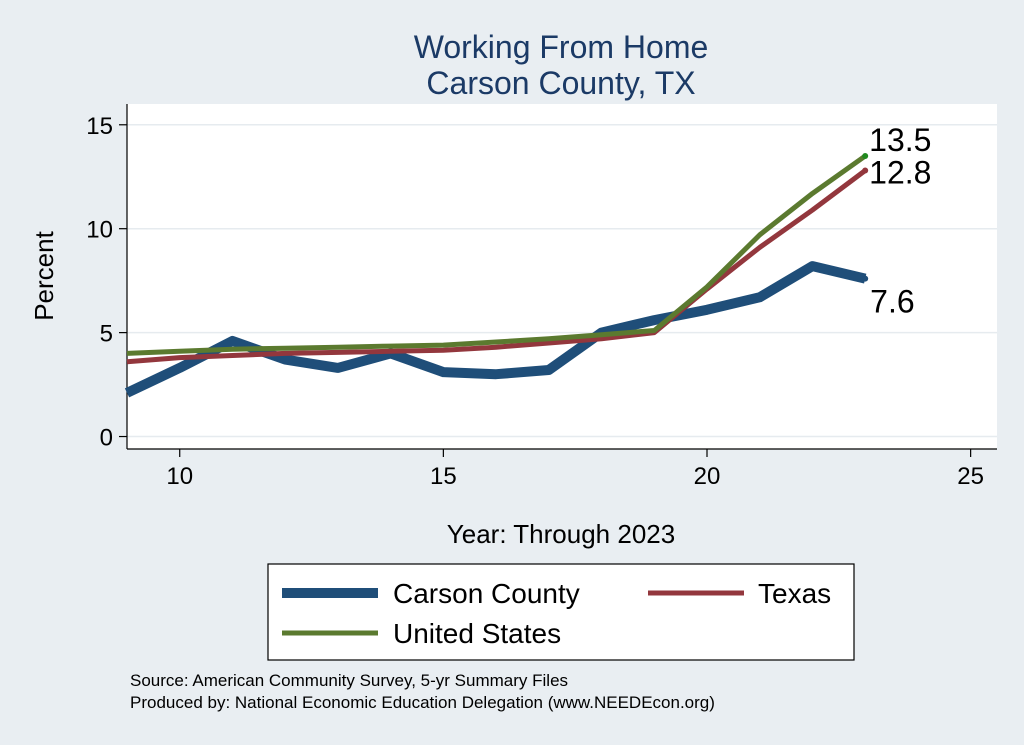 The height and width of the screenshot is (745, 1024). Describe the element at coordinates (892, 302) in the screenshot. I see `end-label-carson-county: 7.6` at that location.